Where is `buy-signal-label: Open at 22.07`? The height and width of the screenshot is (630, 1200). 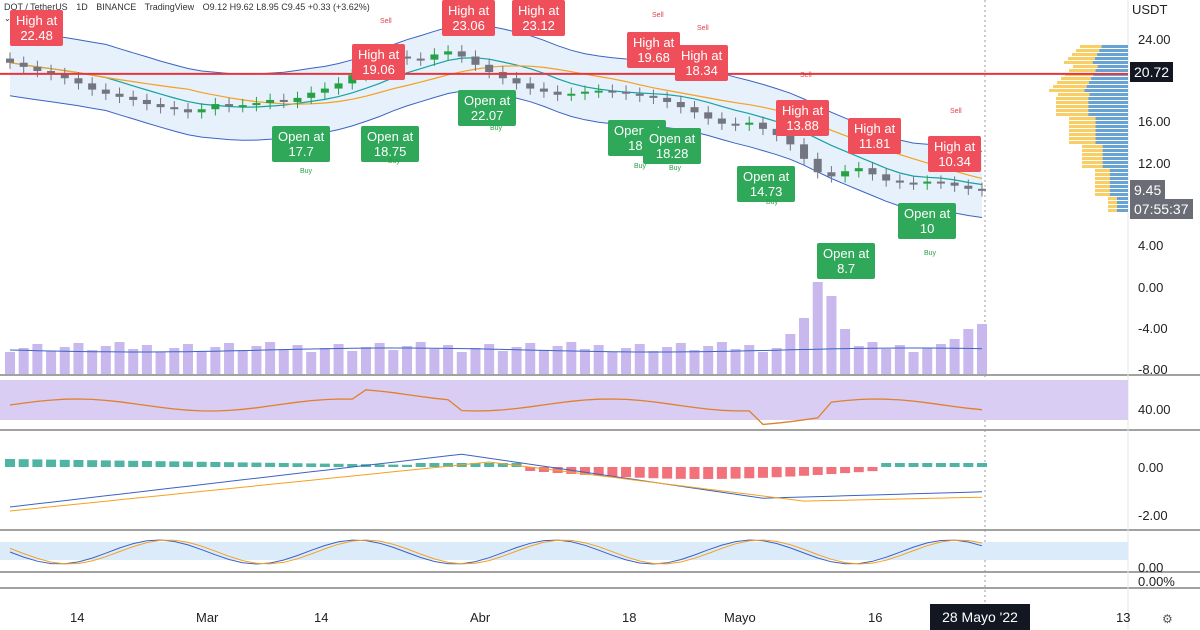
buy-signal-label: Open at 22.07 is located at coordinates (487, 108).